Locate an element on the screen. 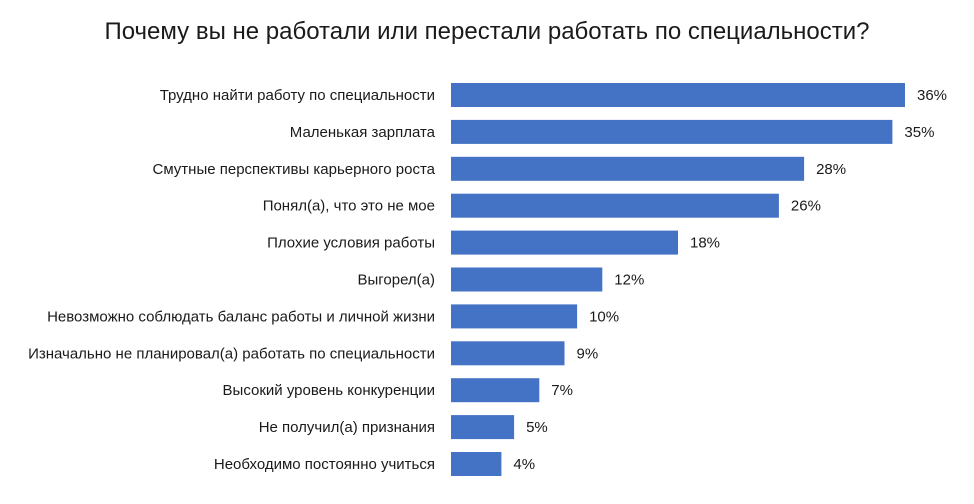 The height and width of the screenshot is (504, 974). category-label: Смутные перспективы карьерного роста is located at coordinates (293, 169).